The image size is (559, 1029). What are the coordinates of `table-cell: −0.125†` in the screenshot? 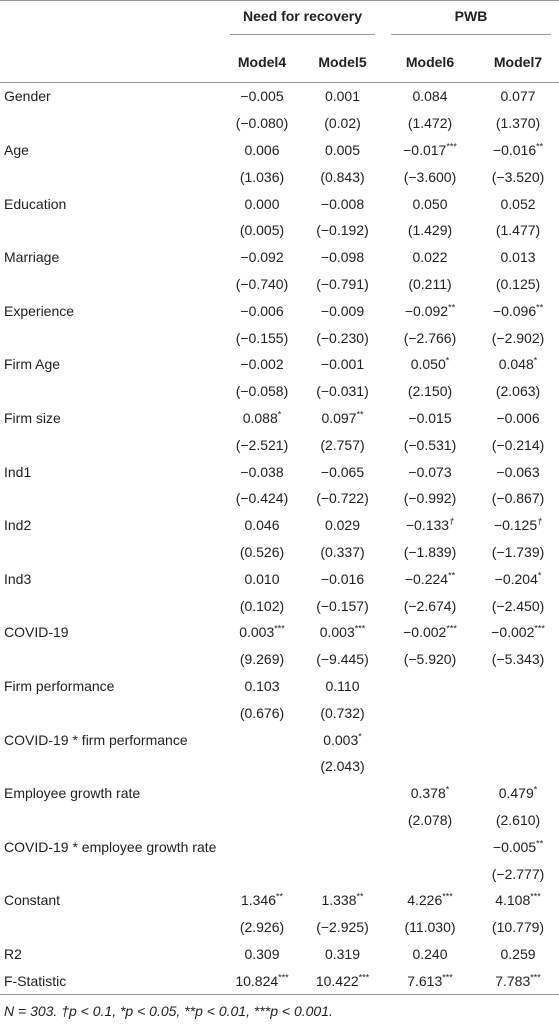 It's located at (518, 525).